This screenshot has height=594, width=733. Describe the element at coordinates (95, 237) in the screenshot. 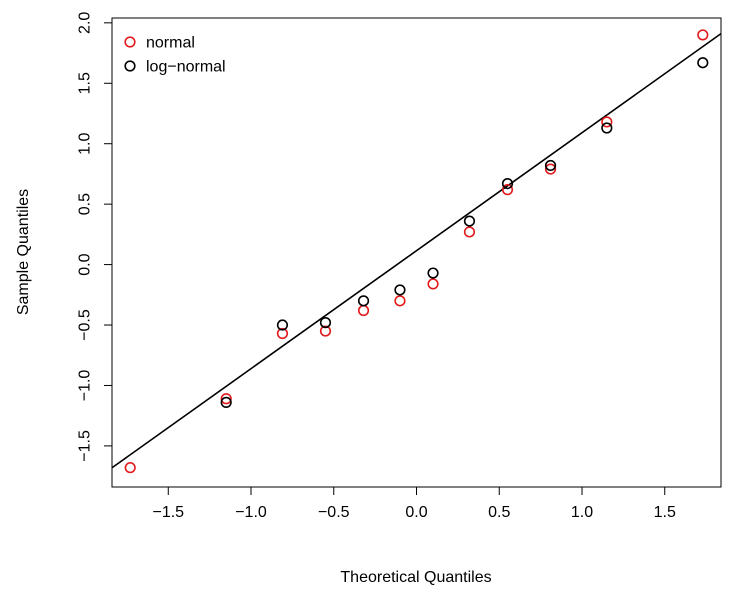

I see `y-axis: −1.5 −1.0 −0.5 0.0 0.5 1.0 1.5 2.0` at that location.